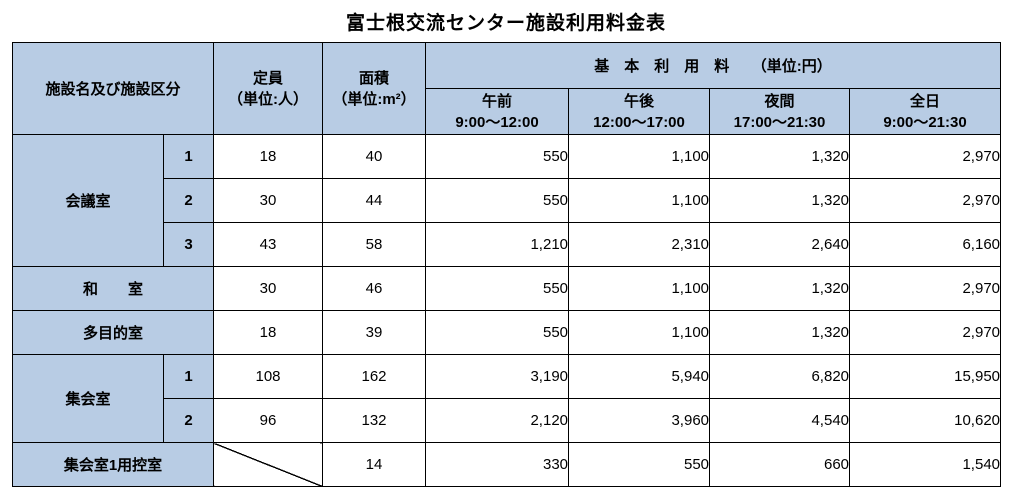 The height and width of the screenshot is (498, 1012). What do you see at coordinates (497, 376) in the screenshot?
I see `cell-fee-morning: 3,190` at bounding box center [497, 376].